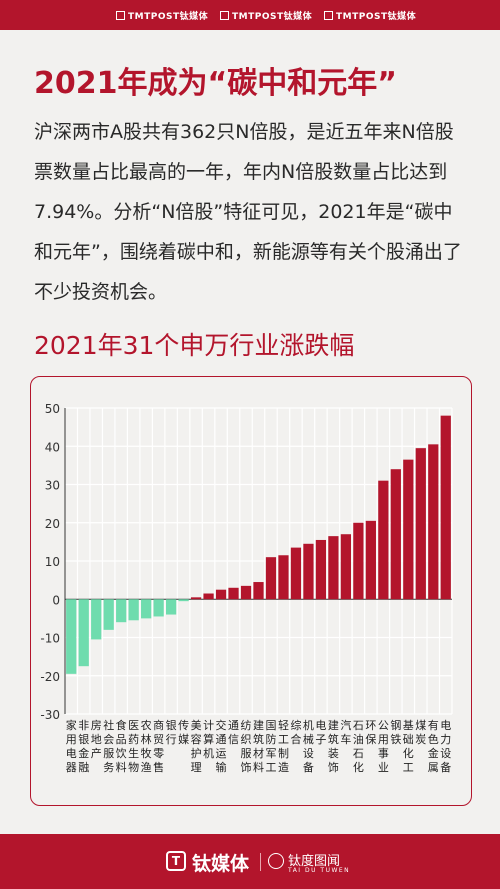 Image resolution: width=500 pixels, height=889 pixels. Describe the element at coordinates (194, 345) in the screenshot. I see `chart-title: 2021年31个申万行业涨跌幅` at that location.